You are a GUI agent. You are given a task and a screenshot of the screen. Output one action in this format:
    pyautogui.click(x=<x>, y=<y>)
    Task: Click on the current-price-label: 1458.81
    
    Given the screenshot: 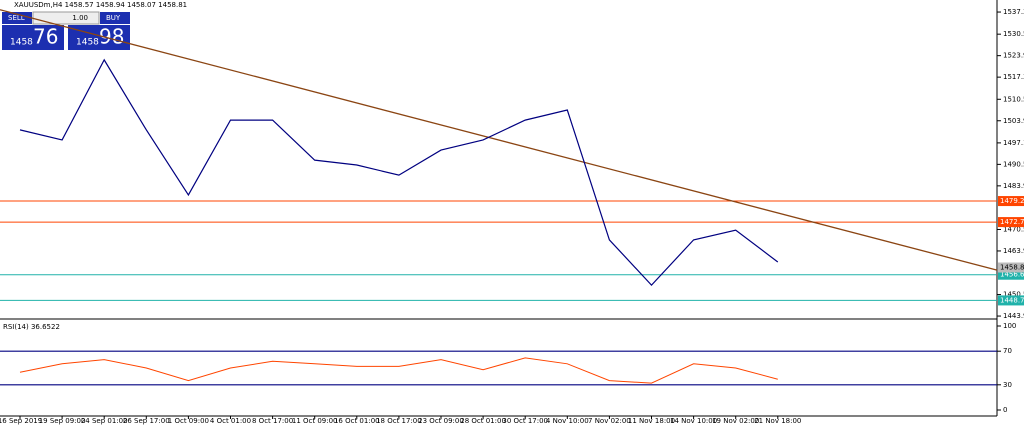 What is the action you would take?
    pyautogui.click(x=1012, y=268)
    